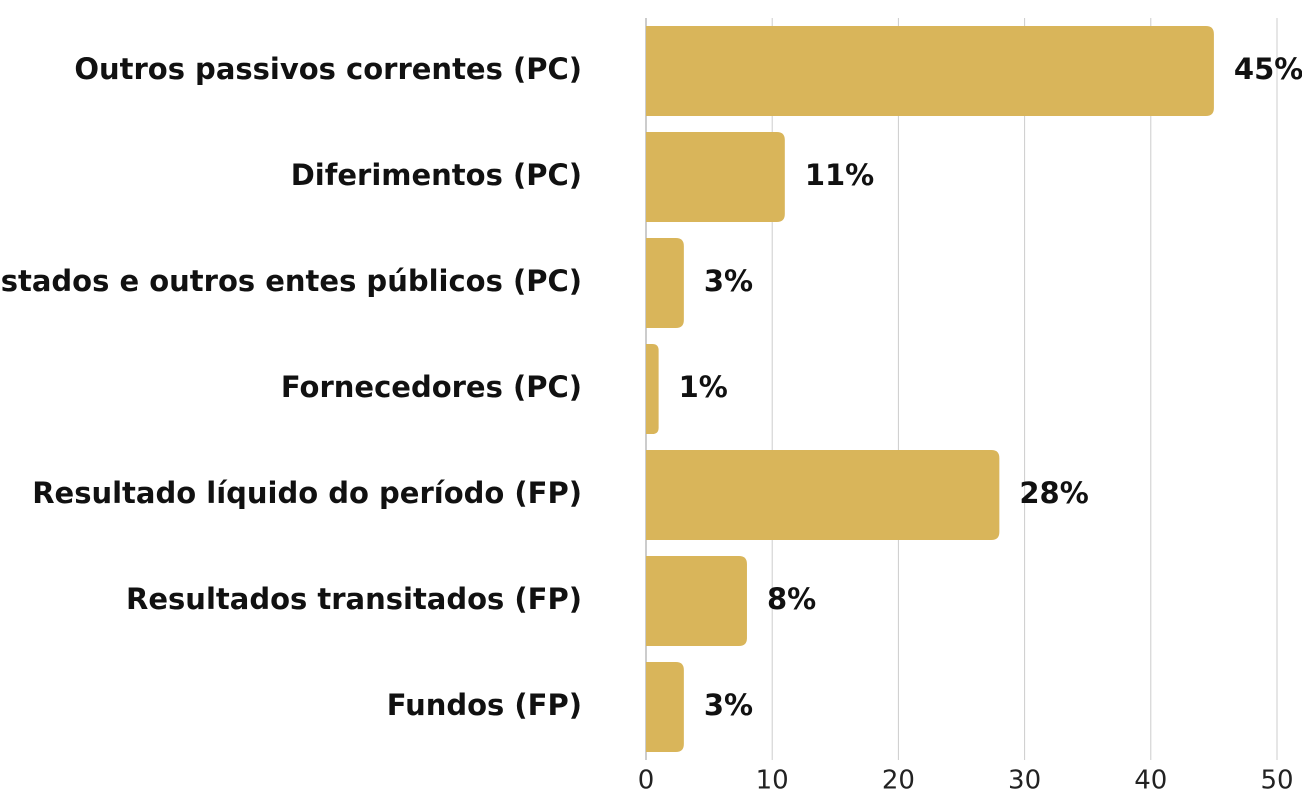 The height and width of the screenshot is (800, 1302). Describe the element at coordinates (354, 599) in the screenshot. I see `y-tick-label: Resultados transitados (FP)` at that location.